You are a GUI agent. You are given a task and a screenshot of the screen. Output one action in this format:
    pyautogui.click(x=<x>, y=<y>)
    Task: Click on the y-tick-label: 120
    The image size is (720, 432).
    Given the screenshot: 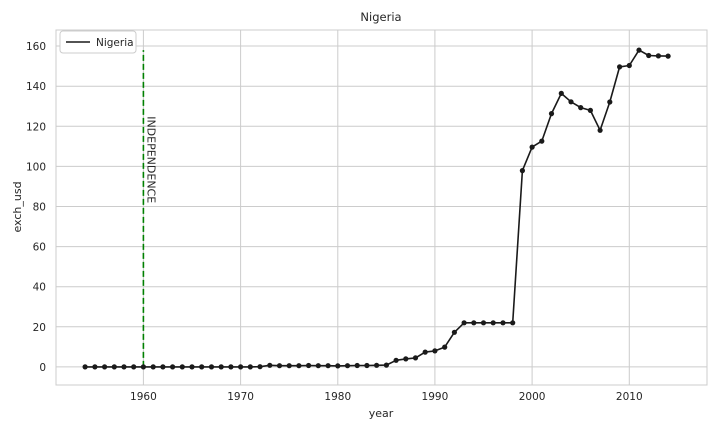 What is the action you would take?
    pyautogui.click(x=36, y=127)
    